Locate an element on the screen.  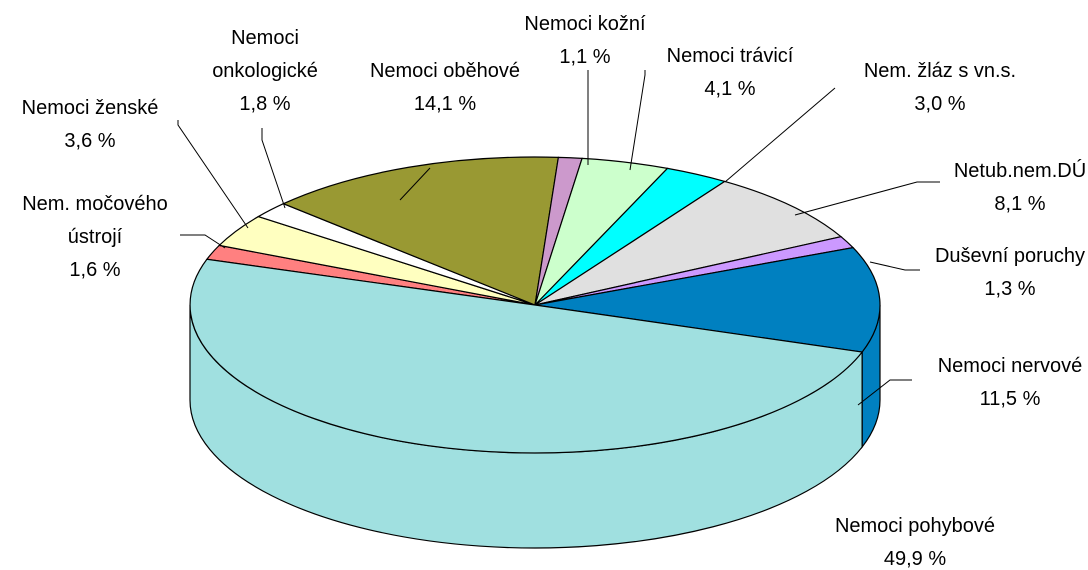
slice-label: Nemoci trávicí 4,1 % is located at coordinates (730, 73).